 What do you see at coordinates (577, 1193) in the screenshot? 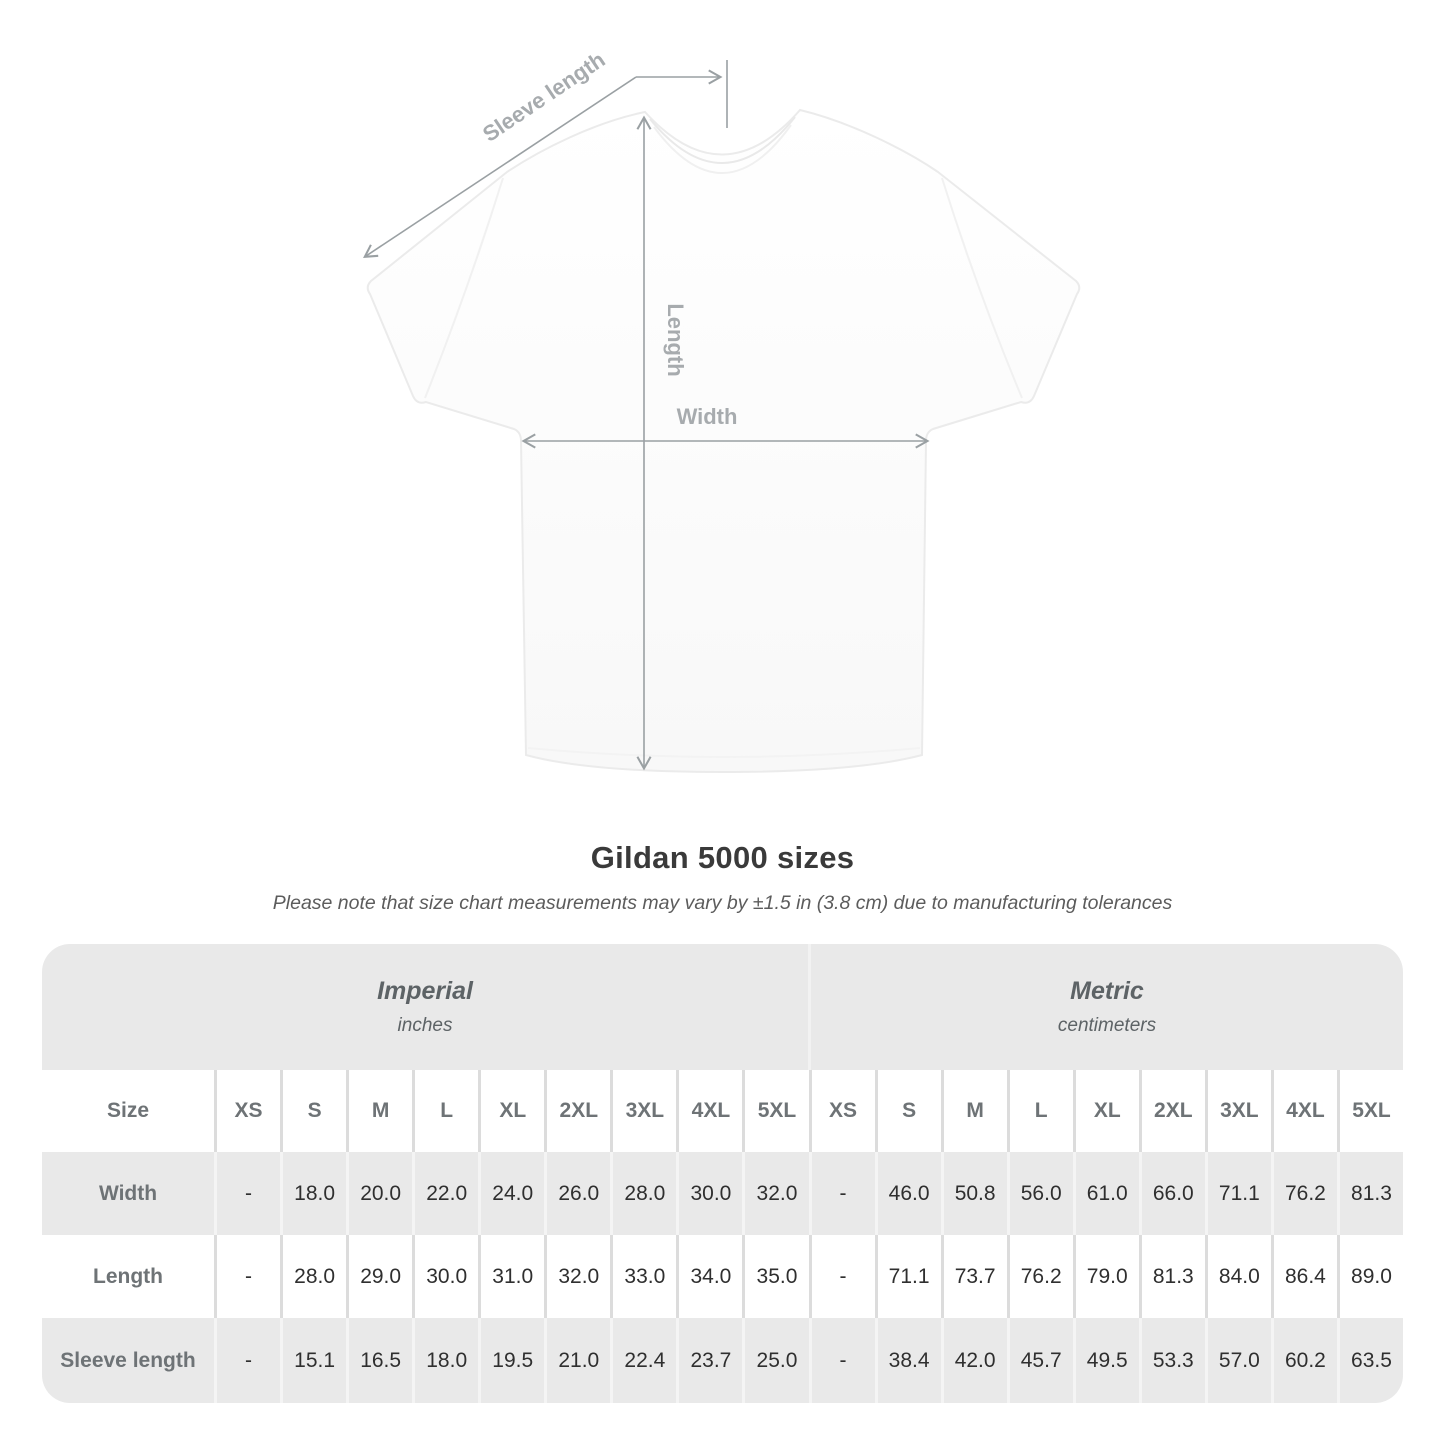
I see `value-cell: 26.0` at bounding box center [577, 1193].